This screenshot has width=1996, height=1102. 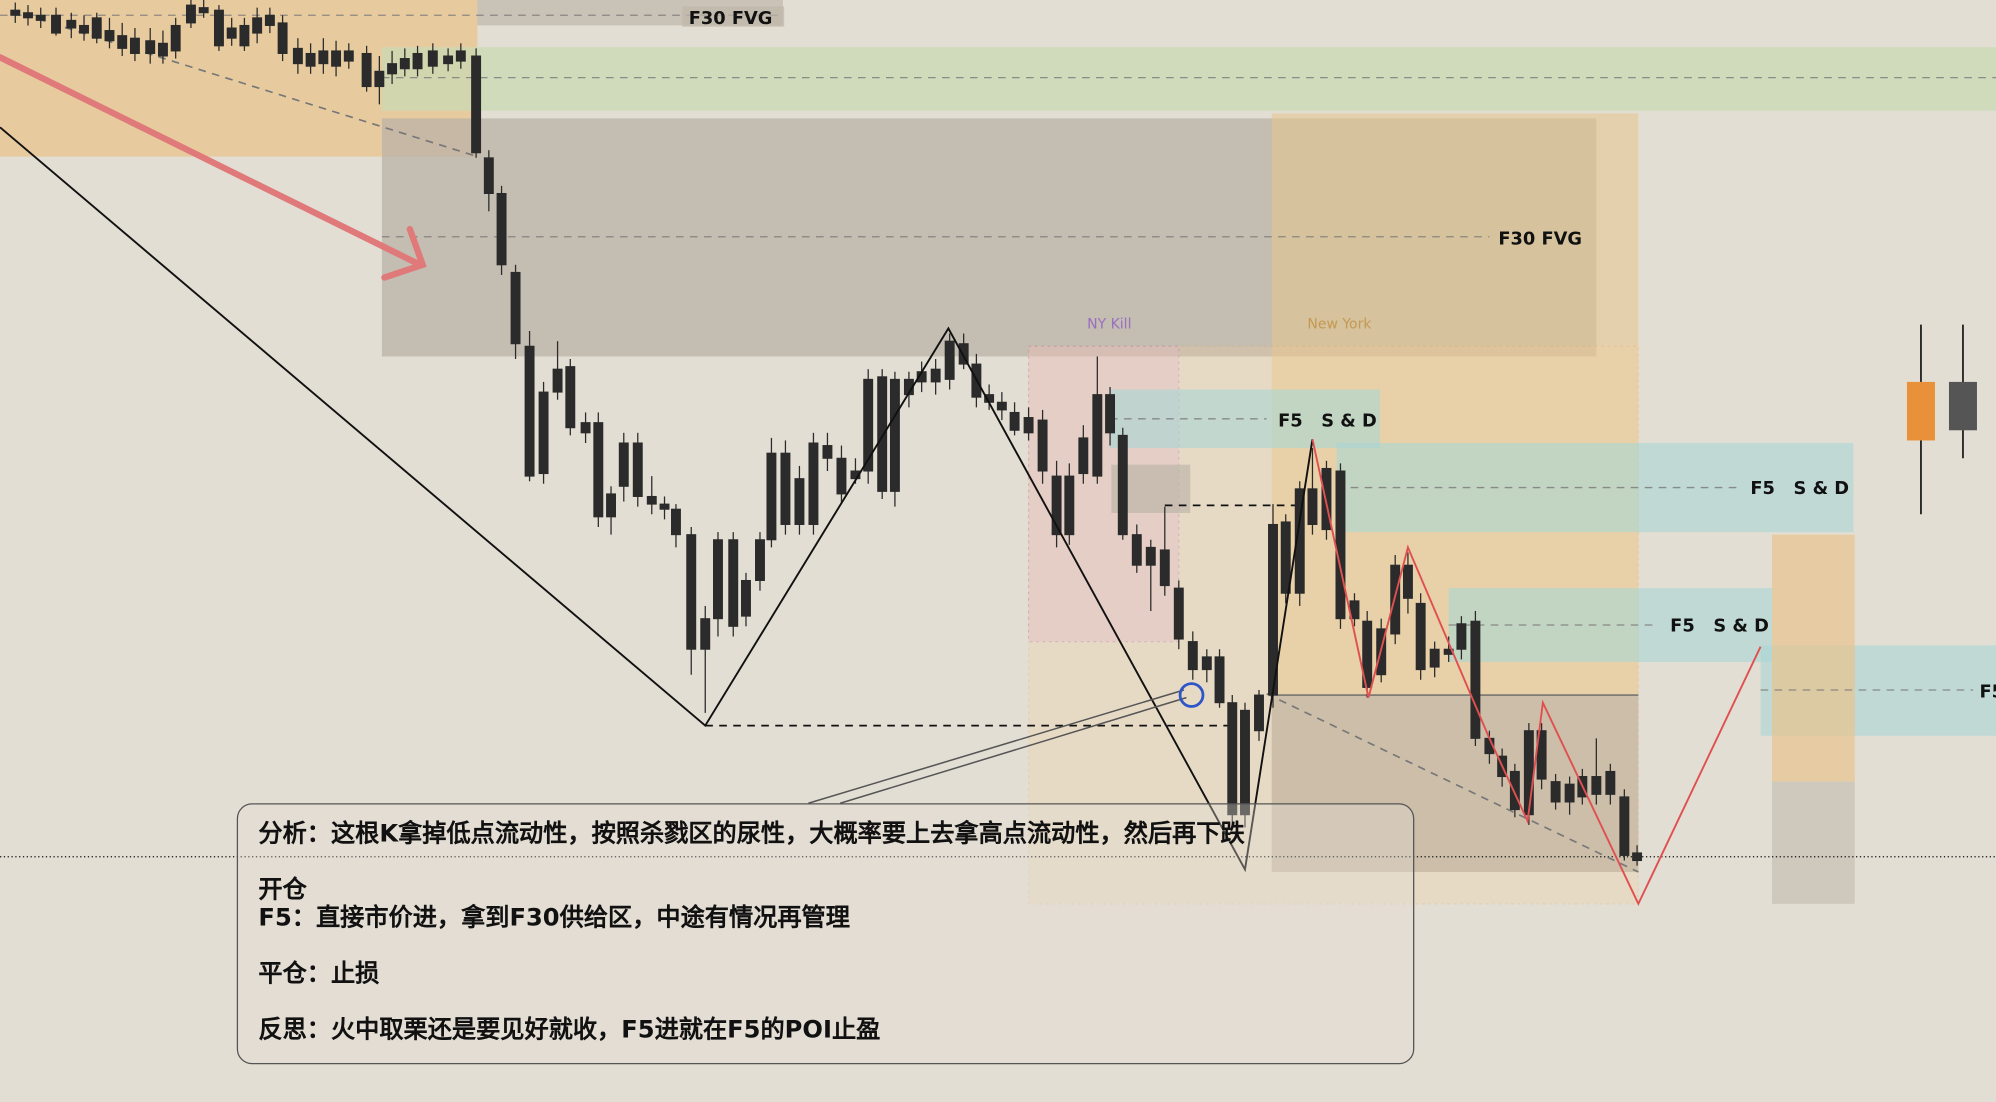 I want to click on zone-label-sd-3: F5 S & D, so click(x=1719, y=625).